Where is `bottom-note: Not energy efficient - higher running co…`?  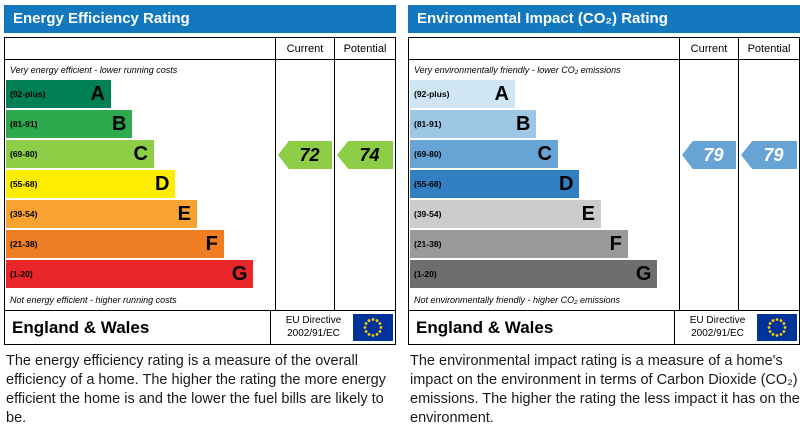 bottom-note: Not energy efficient - higher running co… is located at coordinates (93, 300).